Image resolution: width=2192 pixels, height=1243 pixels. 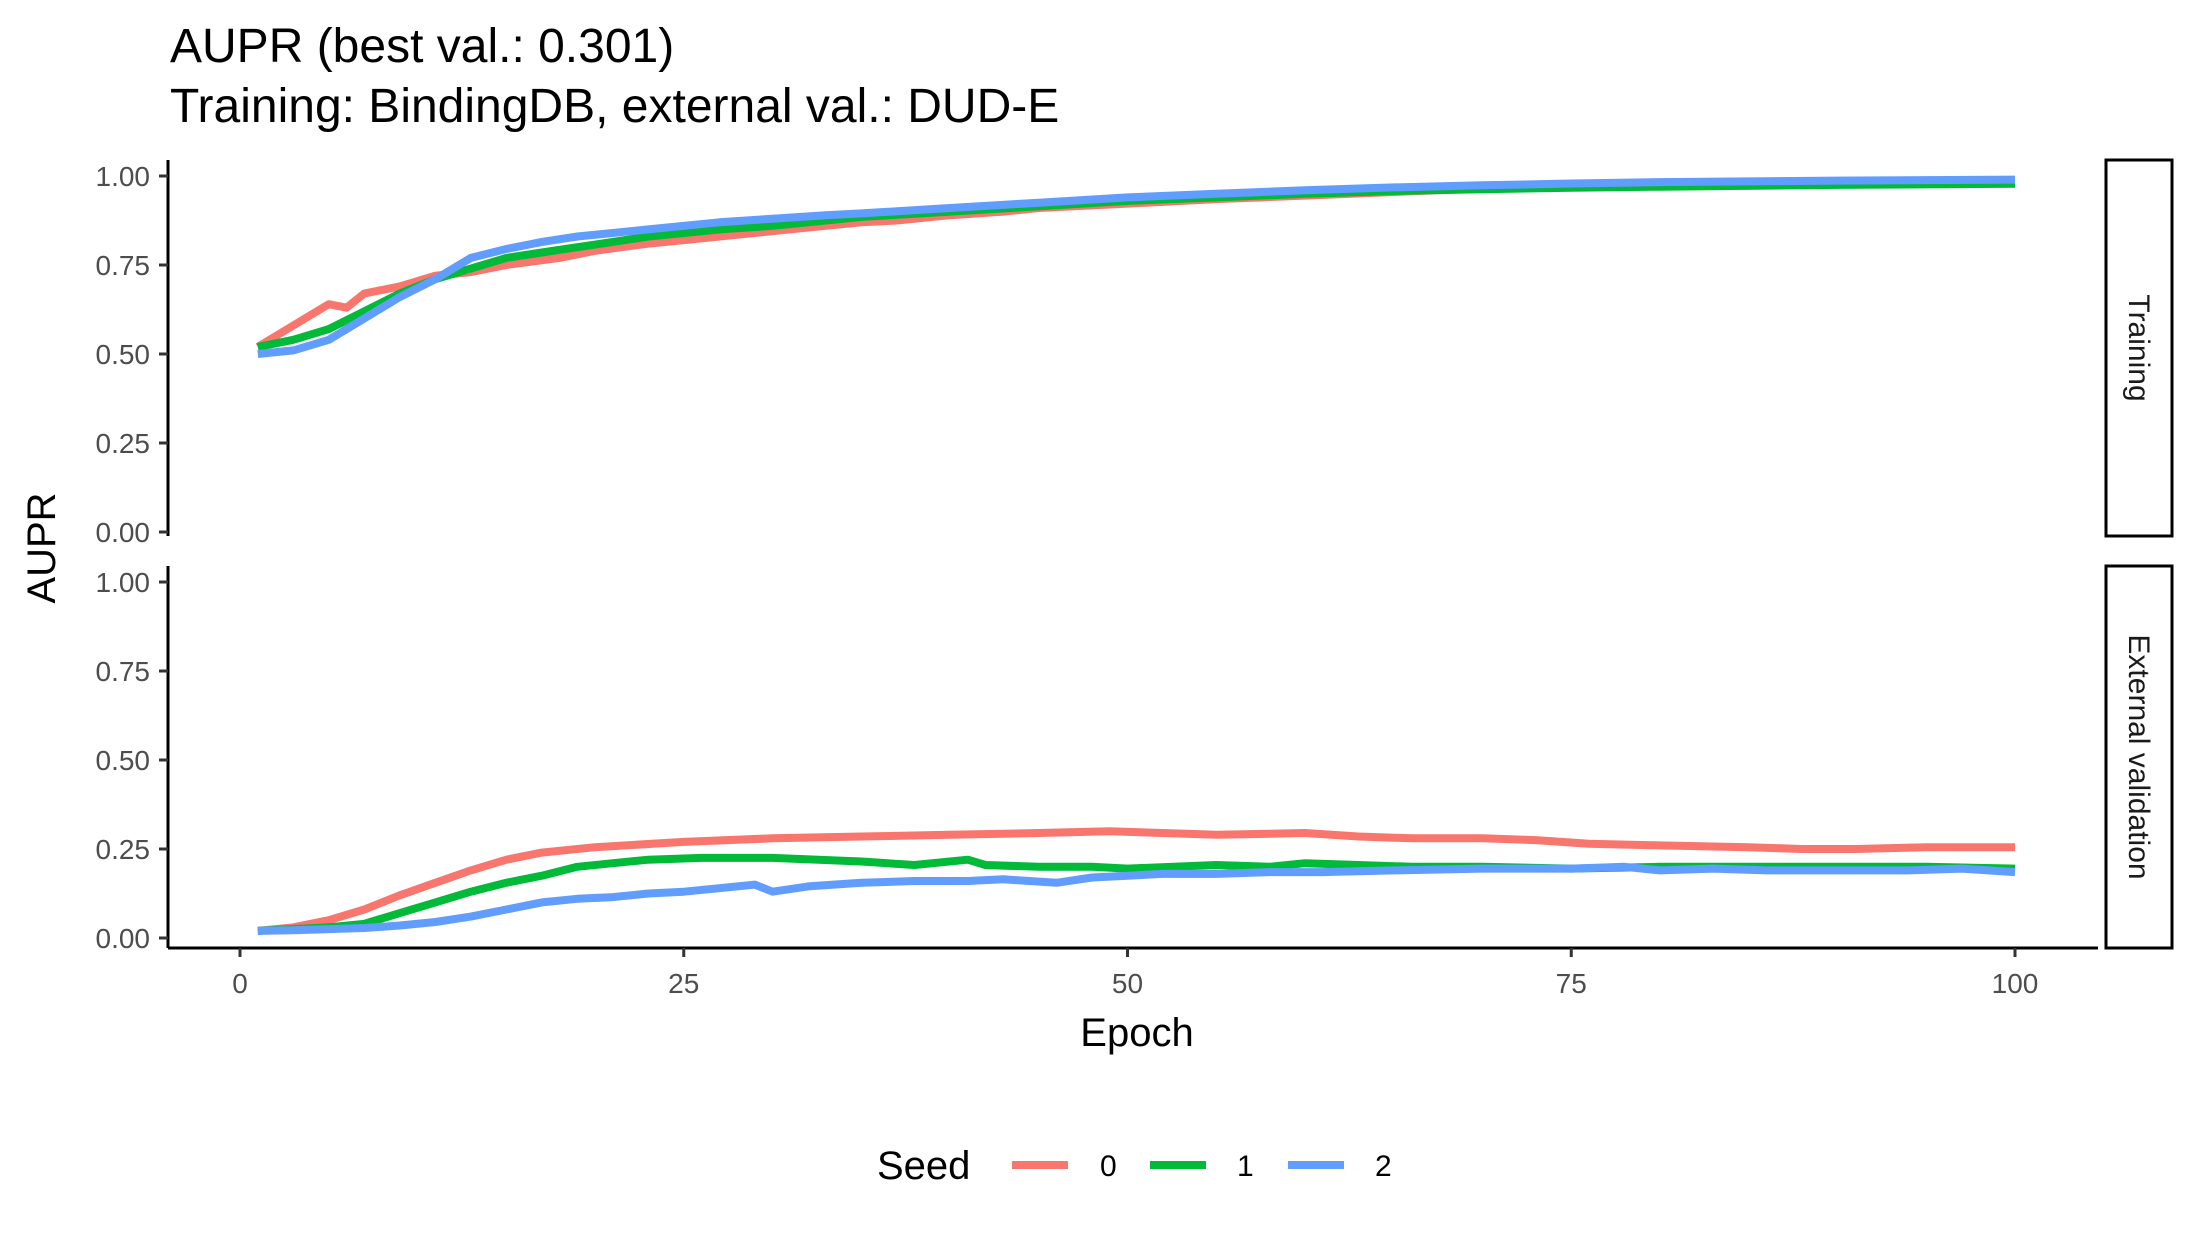 I want to click on legend-label-seed-1: 1, so click(x=1245, y=1166).